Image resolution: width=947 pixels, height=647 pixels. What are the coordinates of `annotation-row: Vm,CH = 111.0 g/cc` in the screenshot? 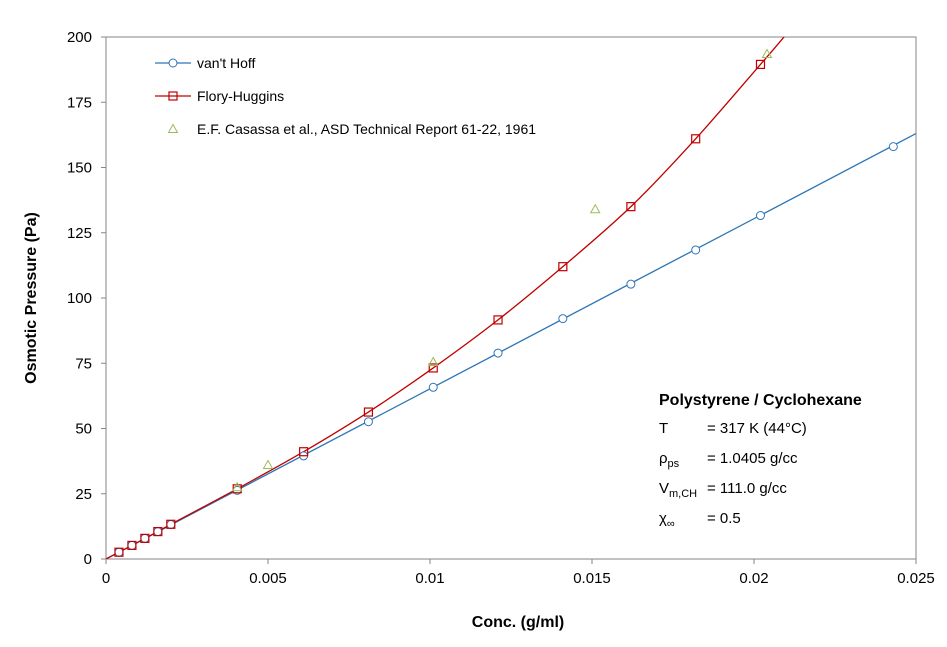 It's located at (794, 495).